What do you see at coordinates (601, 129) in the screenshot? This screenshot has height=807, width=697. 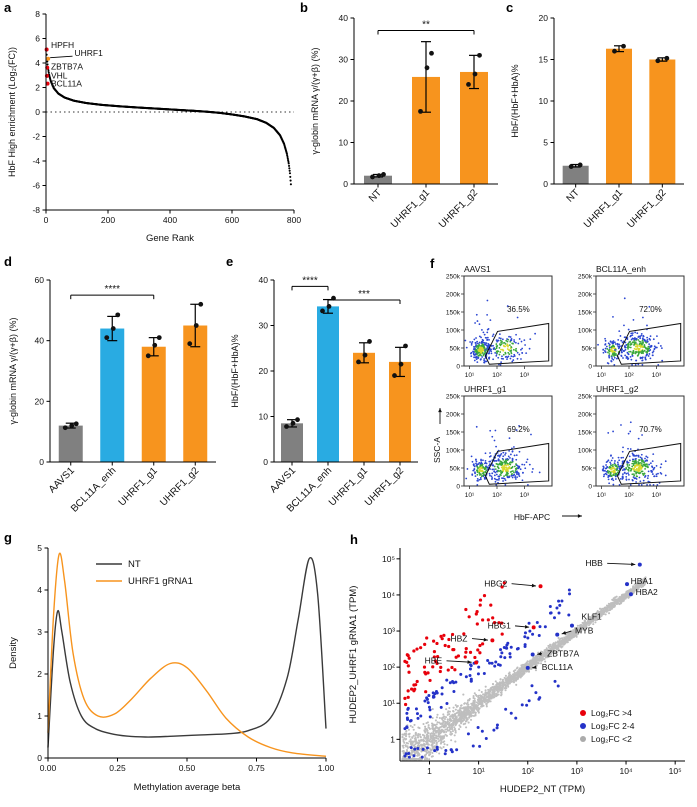 I see `panel-c-hbf-bar-chart: 0 5 10 15 20 NT UHRF1_g1 UHRF1_g2 HbF/(HbF+HbA)%` at bounding box center [601, 129].